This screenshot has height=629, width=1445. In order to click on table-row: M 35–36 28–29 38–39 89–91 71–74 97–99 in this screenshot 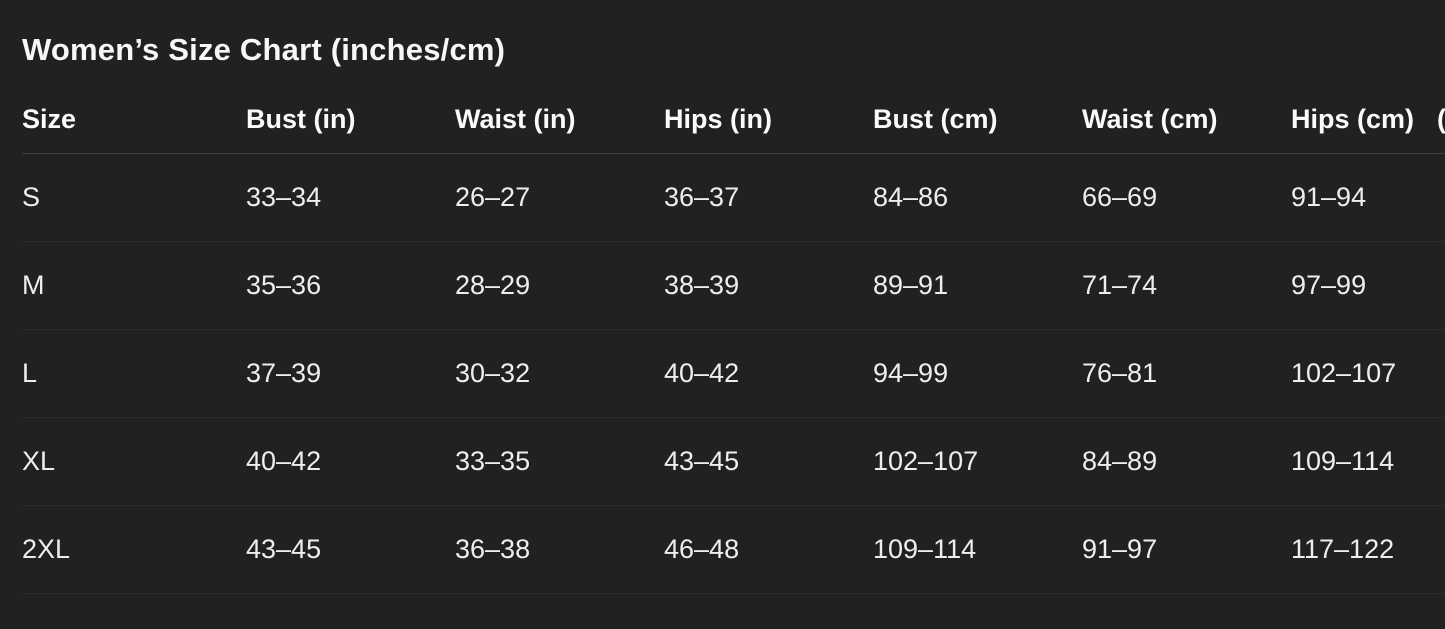, I will do `click(733, 285)`.